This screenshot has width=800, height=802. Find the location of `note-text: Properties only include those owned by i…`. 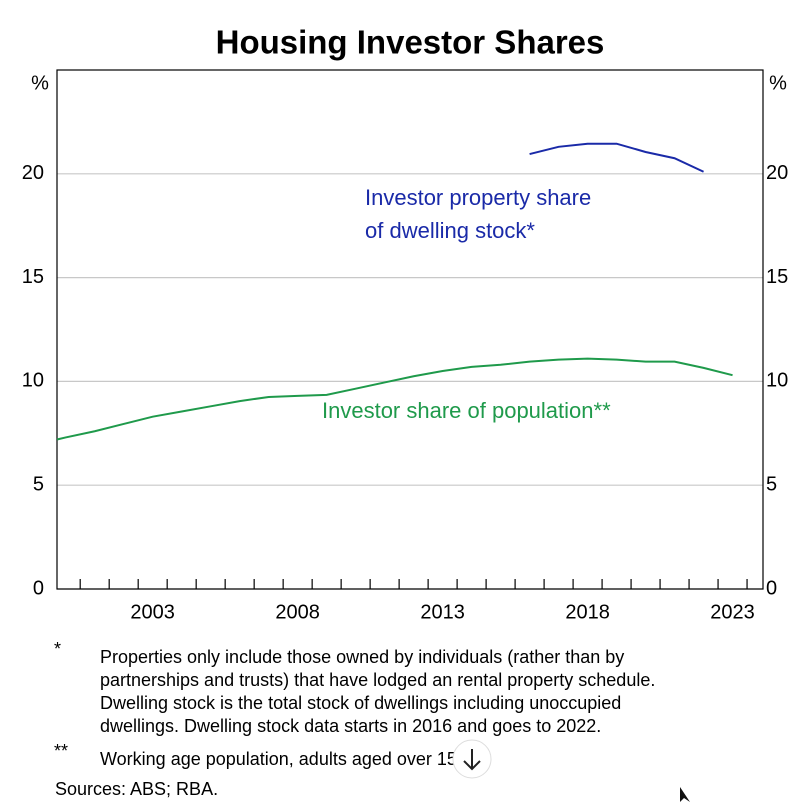

note-text: Properties only include those owned by i… is located at coordinates (362, 657).